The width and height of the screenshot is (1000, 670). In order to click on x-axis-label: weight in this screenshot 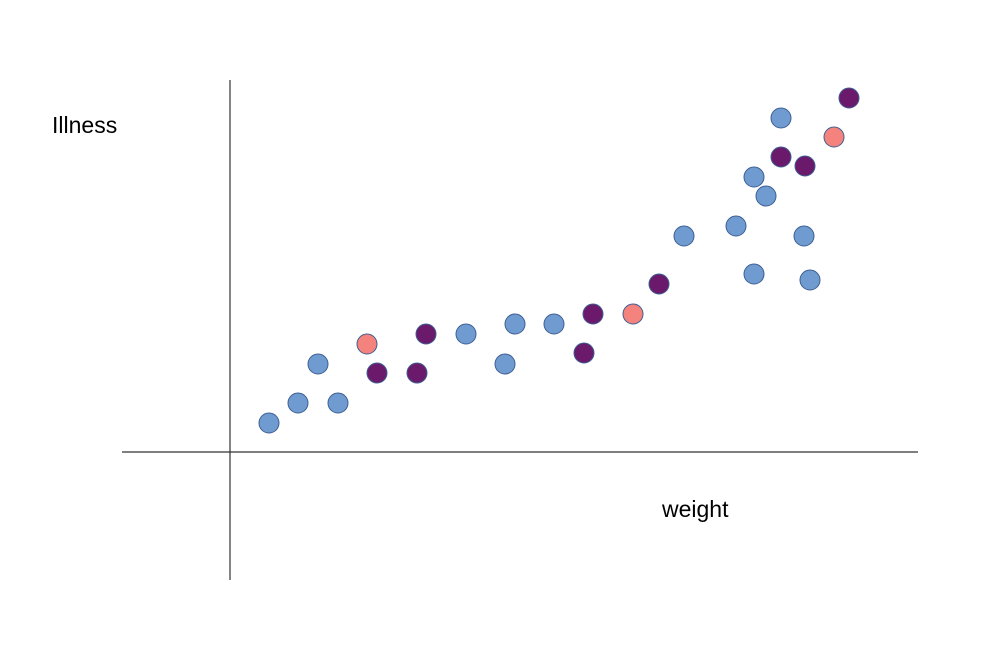, I will do `click(695, 509)`.